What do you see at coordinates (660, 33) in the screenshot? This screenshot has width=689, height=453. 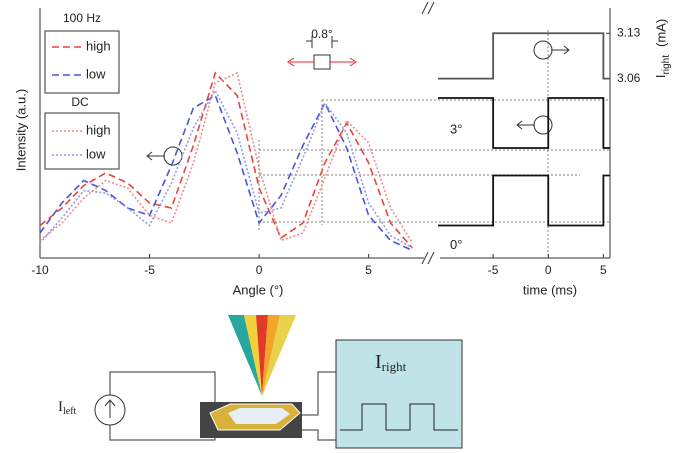 I see `label-unit: (mA)` at bounding box center [660, 33].